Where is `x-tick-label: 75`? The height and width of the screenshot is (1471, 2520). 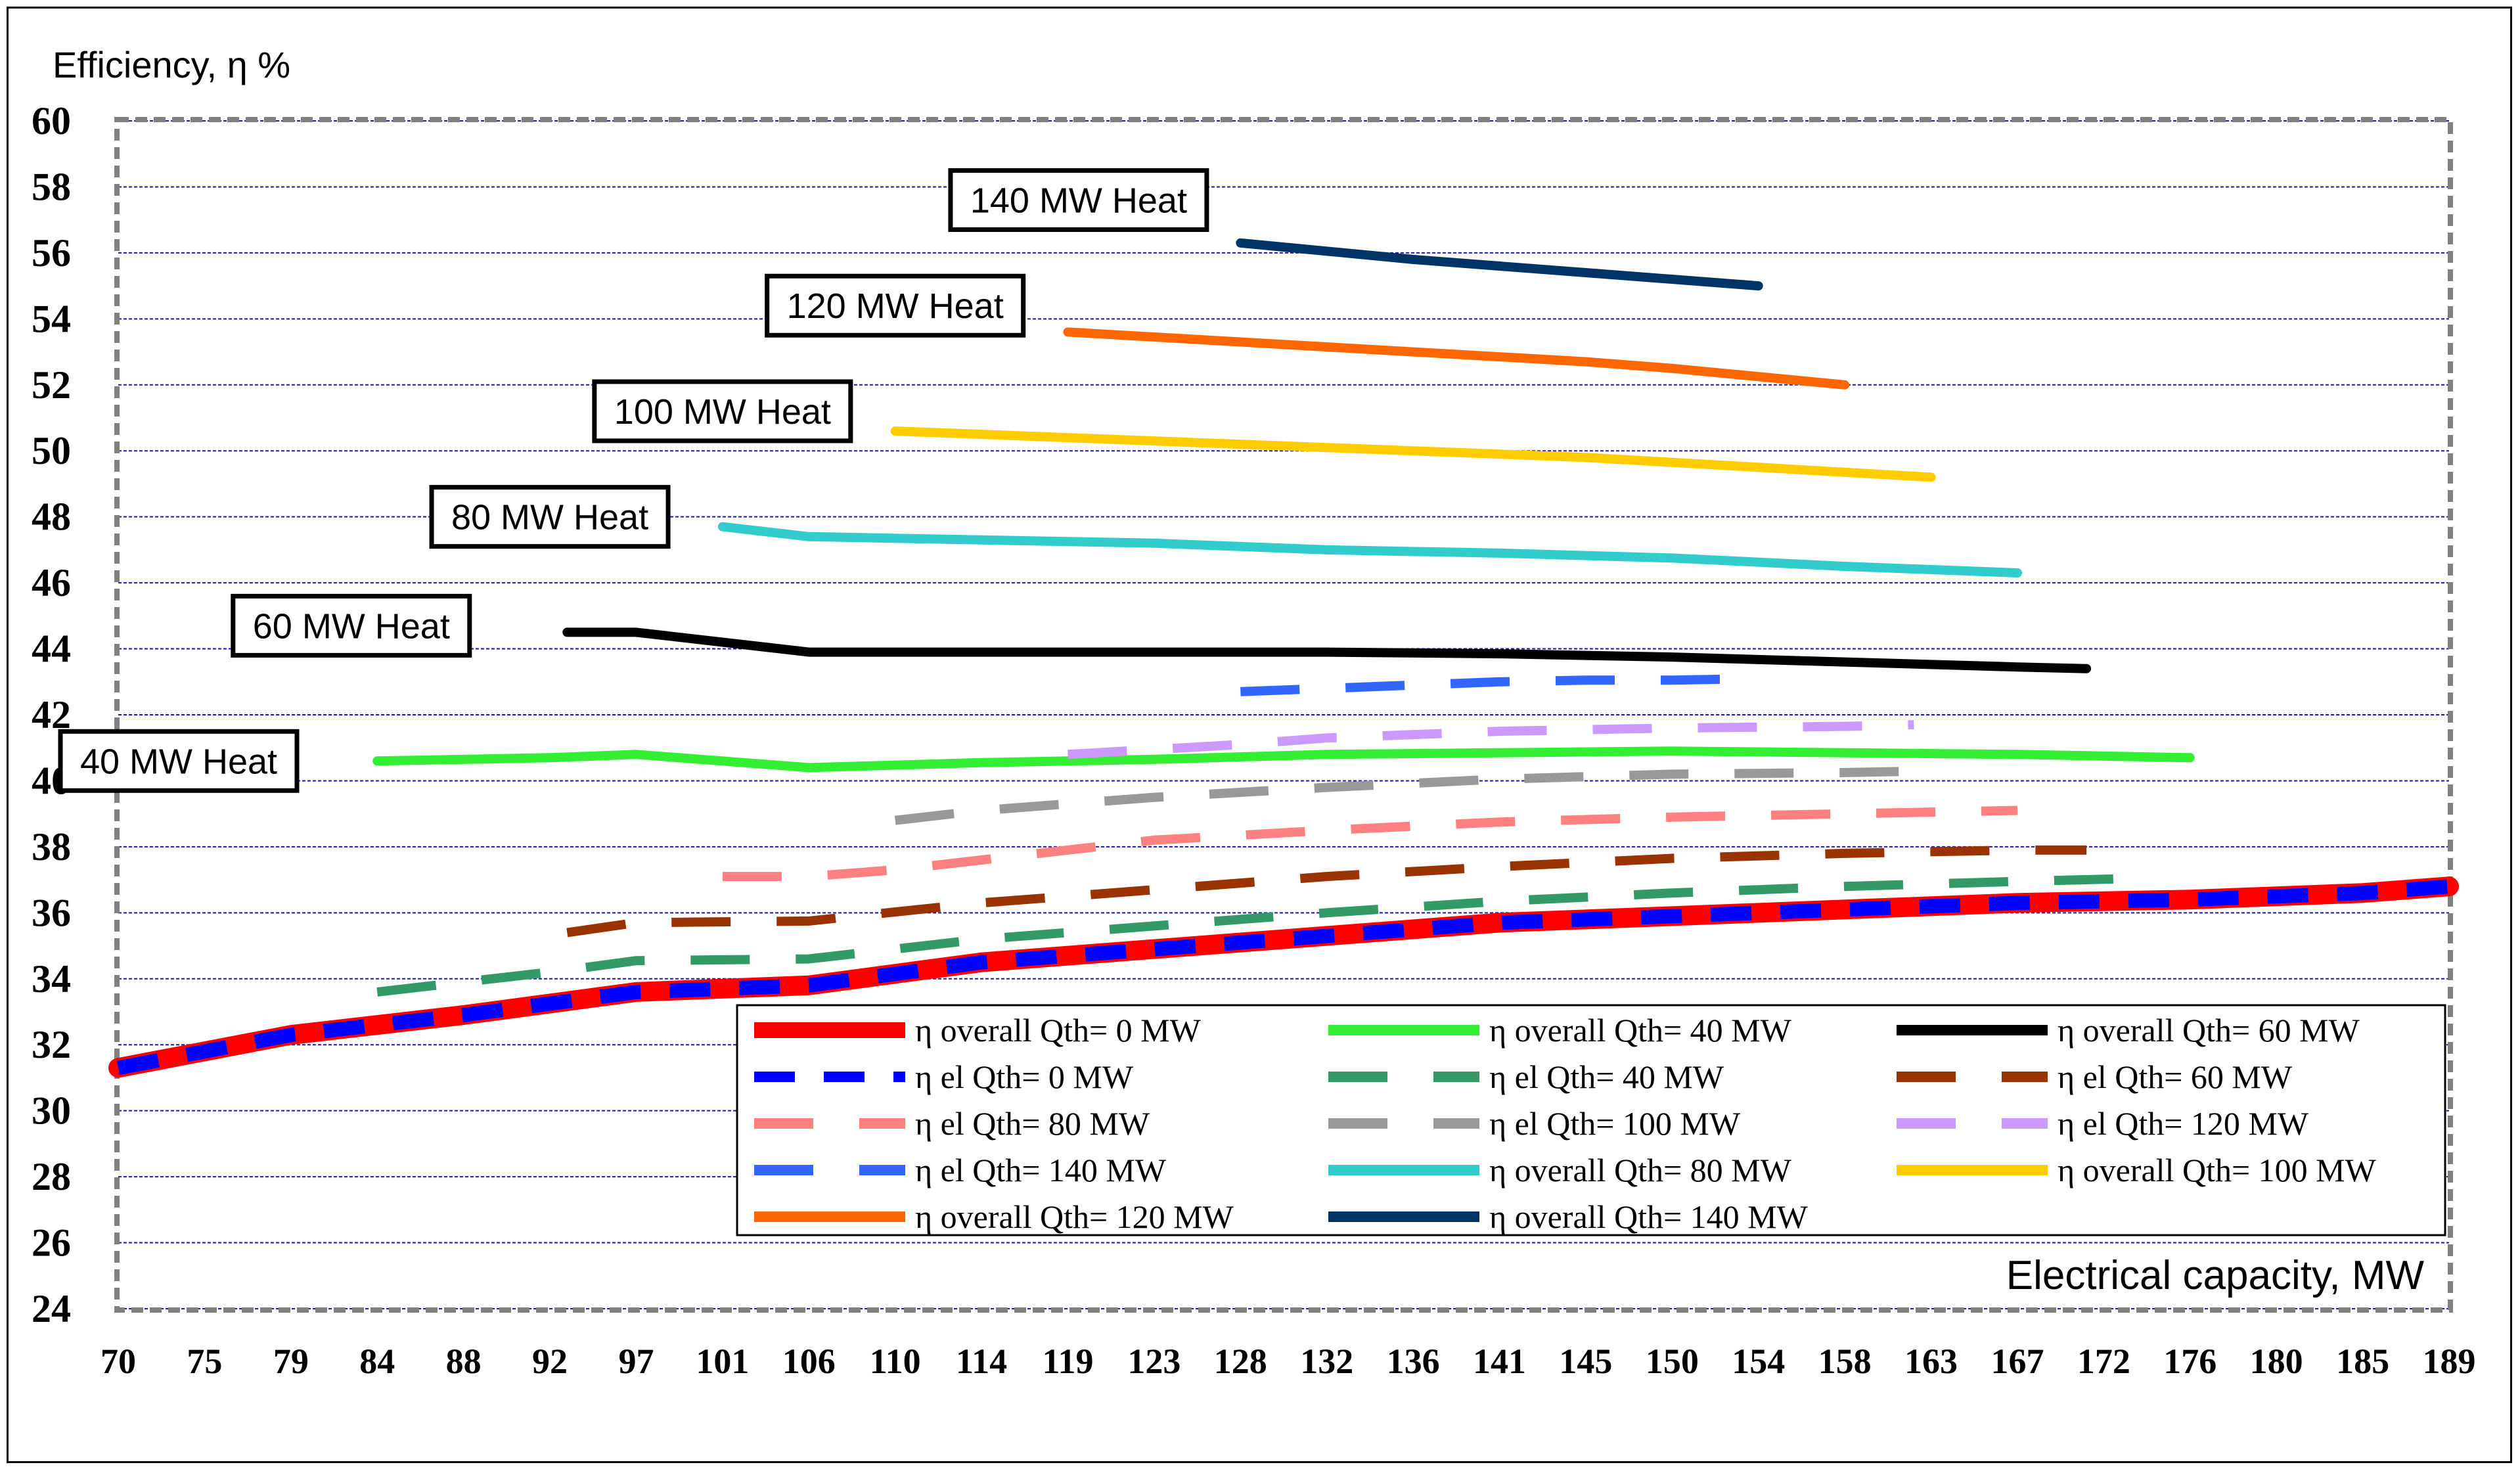
x-tick-label: 75 is located at coordinates (204, 1361).